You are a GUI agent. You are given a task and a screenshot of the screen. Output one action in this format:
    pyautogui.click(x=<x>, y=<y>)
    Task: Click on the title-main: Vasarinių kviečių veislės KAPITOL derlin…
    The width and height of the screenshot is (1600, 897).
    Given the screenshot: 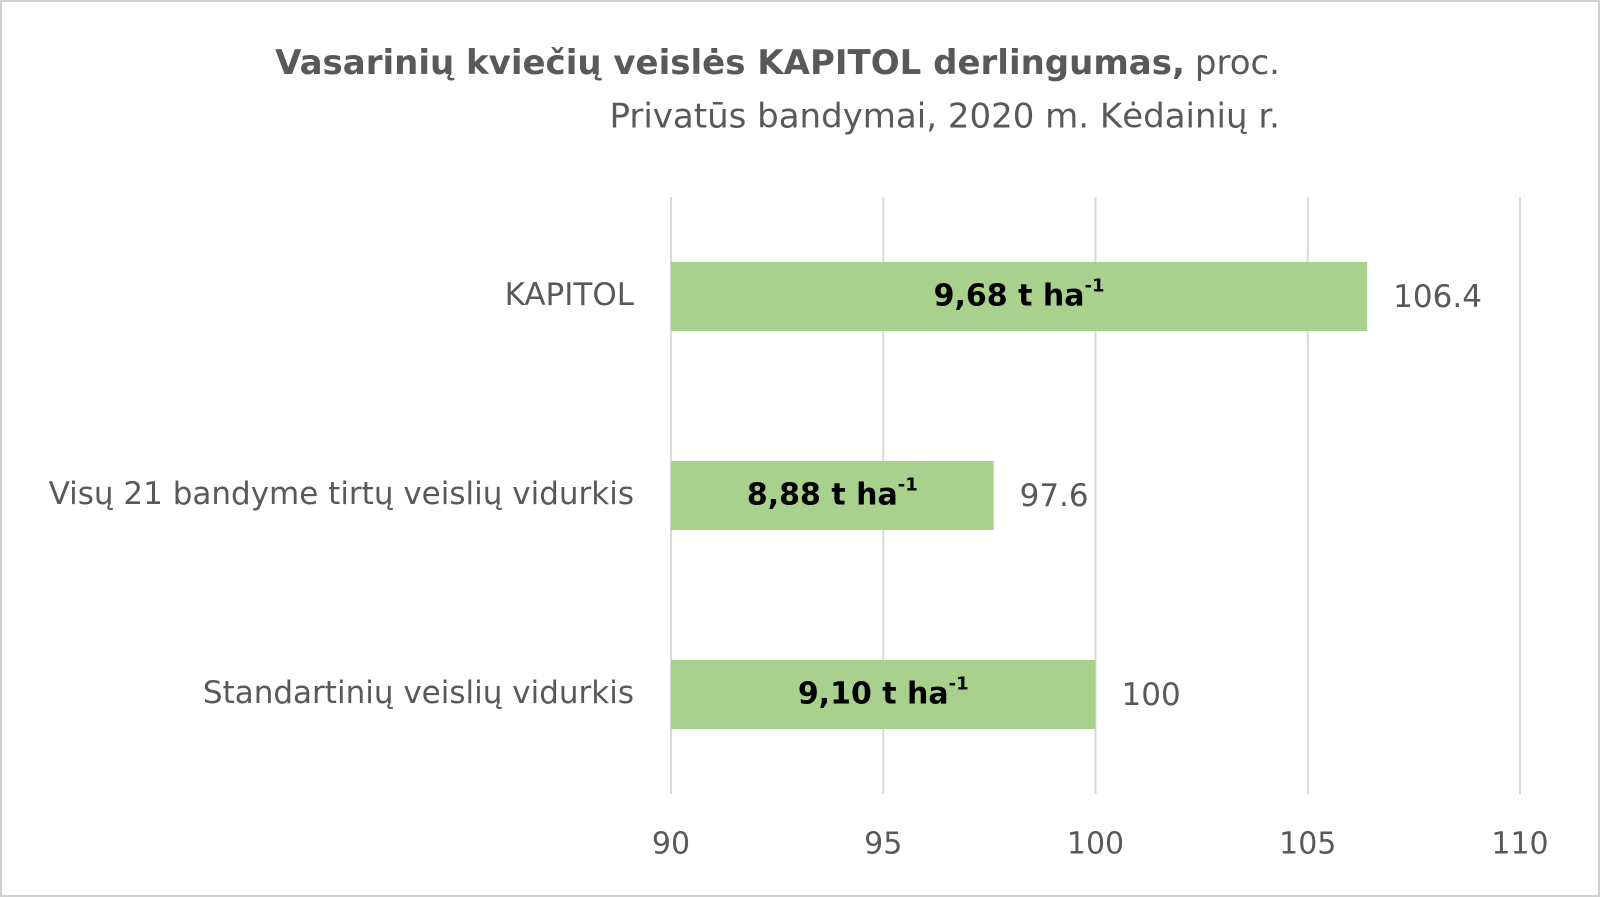 What is the action you would take?
    pyautogui.click(x=730, y=63)
    